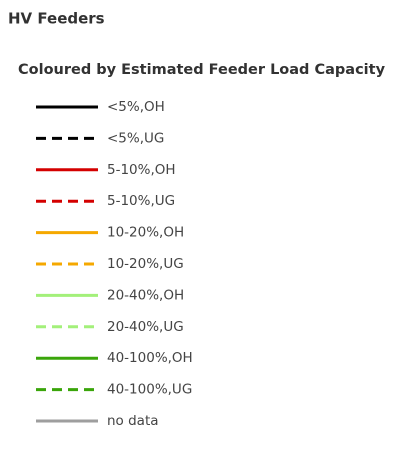 This screenshot has width=400, height=453. What do you see at coordinates (135, 138) in the screenshot?
I see `legend-label: <5%,UG` at bounding box center [135, 138].